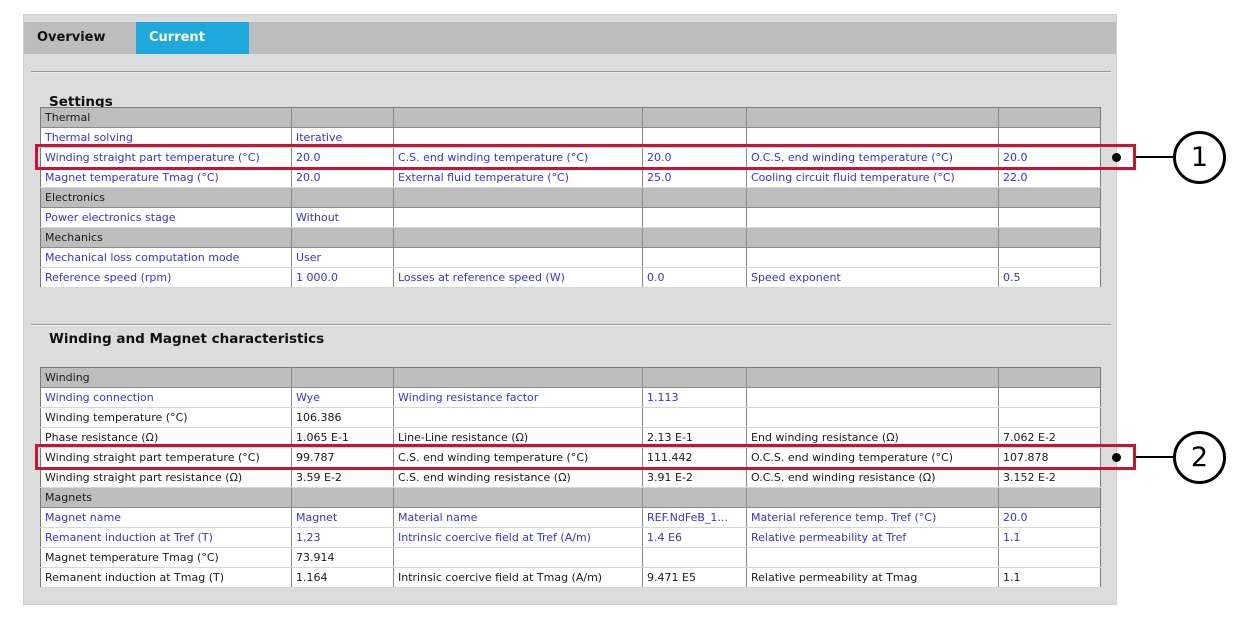 Image resolution: width=1242 pixels, height=632 pixels. I want to click on param-label-cell: External fluid temperature (°C), so click(518, 177).